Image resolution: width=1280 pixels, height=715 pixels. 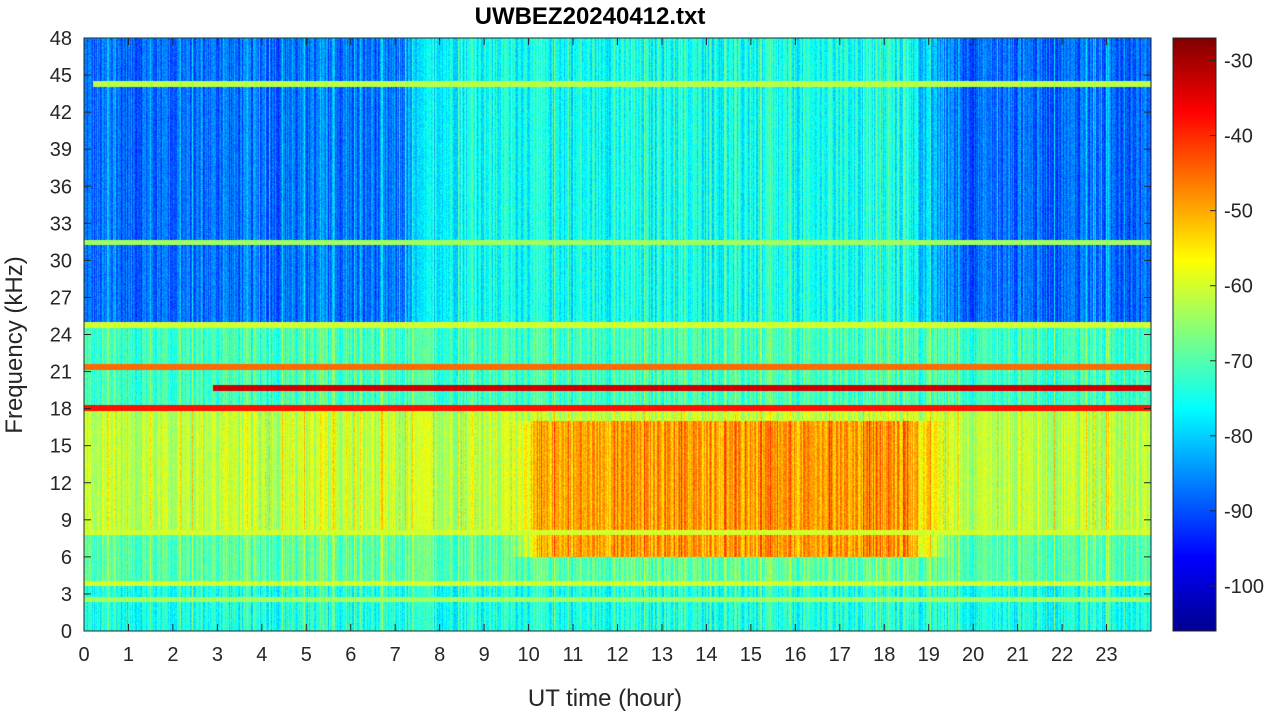 I want to click on x-tick-label: 20, so click(x=973, y=655).